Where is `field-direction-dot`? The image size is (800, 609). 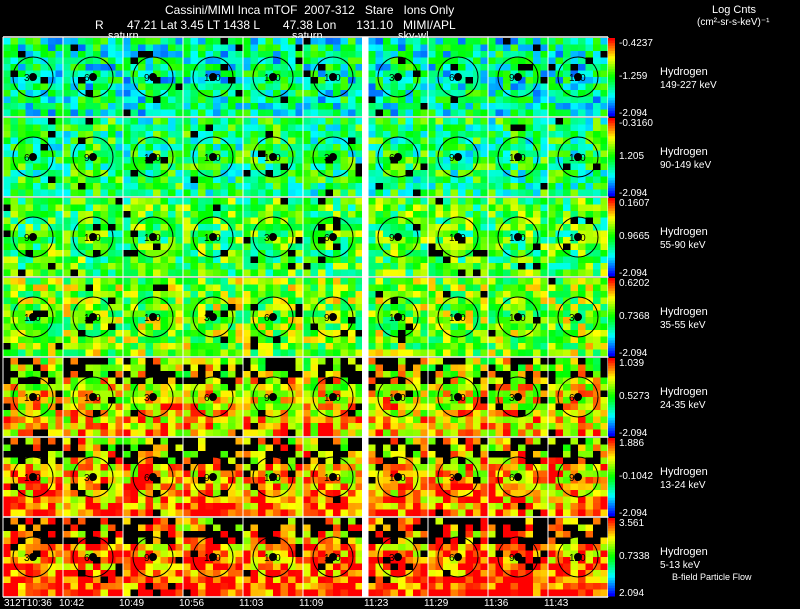
field-direction-dot is located at coordinates (93, 77).